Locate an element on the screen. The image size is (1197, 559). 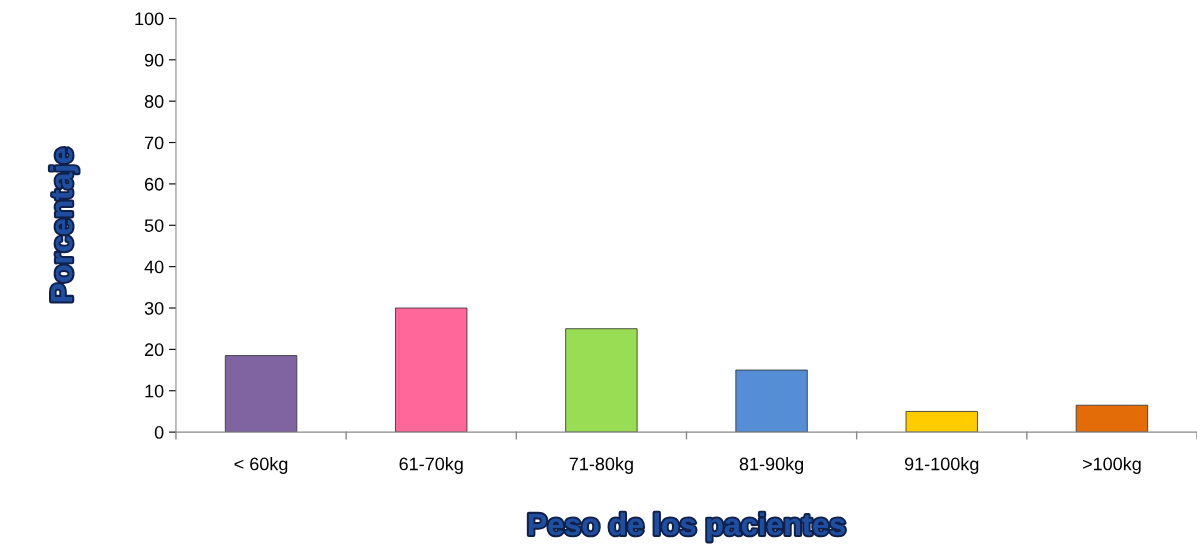
y-tick-label: 10 is located at coordinates (154, 391).